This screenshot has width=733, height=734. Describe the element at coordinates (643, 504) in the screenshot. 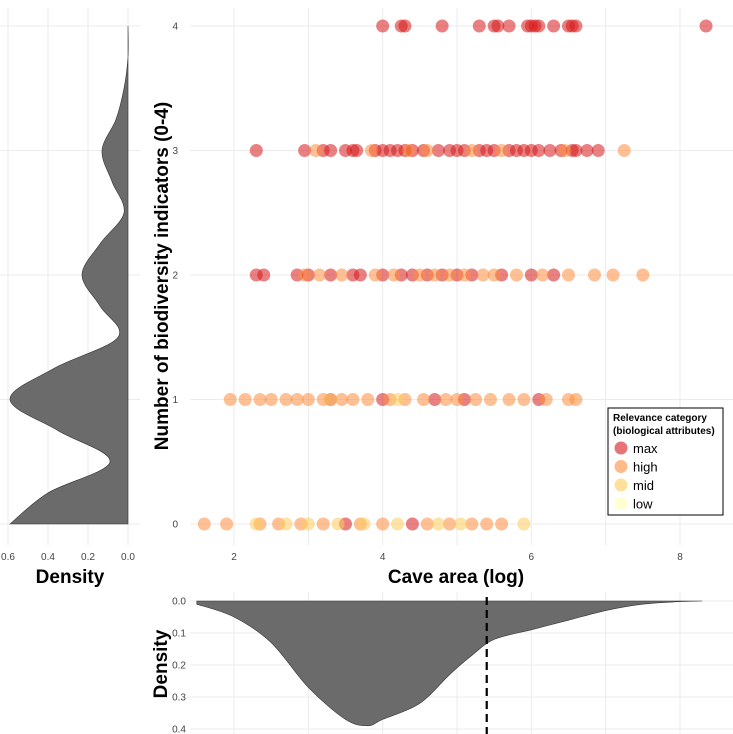

I see `legend-label-low: low` at that location.